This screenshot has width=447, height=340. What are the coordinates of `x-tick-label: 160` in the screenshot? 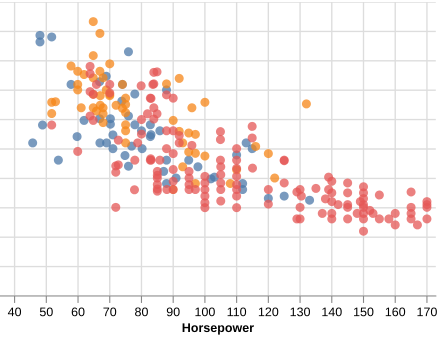 It's located at (396, 311).